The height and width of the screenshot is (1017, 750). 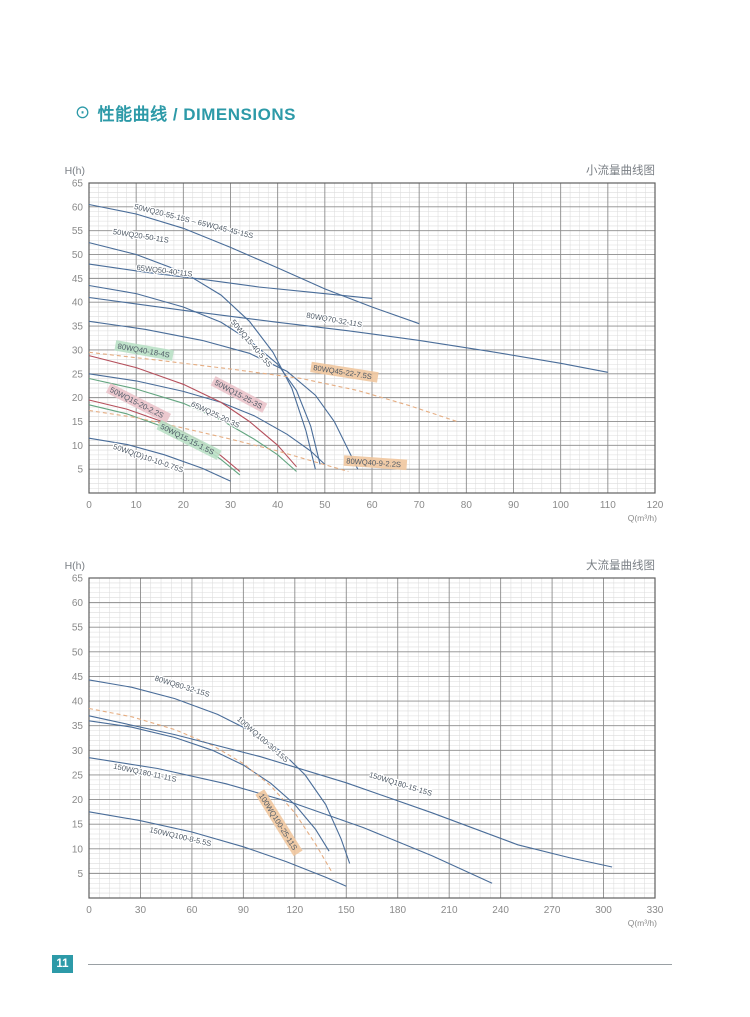 I want to click on x-tick-label: 270, so click(x=552, y=910).